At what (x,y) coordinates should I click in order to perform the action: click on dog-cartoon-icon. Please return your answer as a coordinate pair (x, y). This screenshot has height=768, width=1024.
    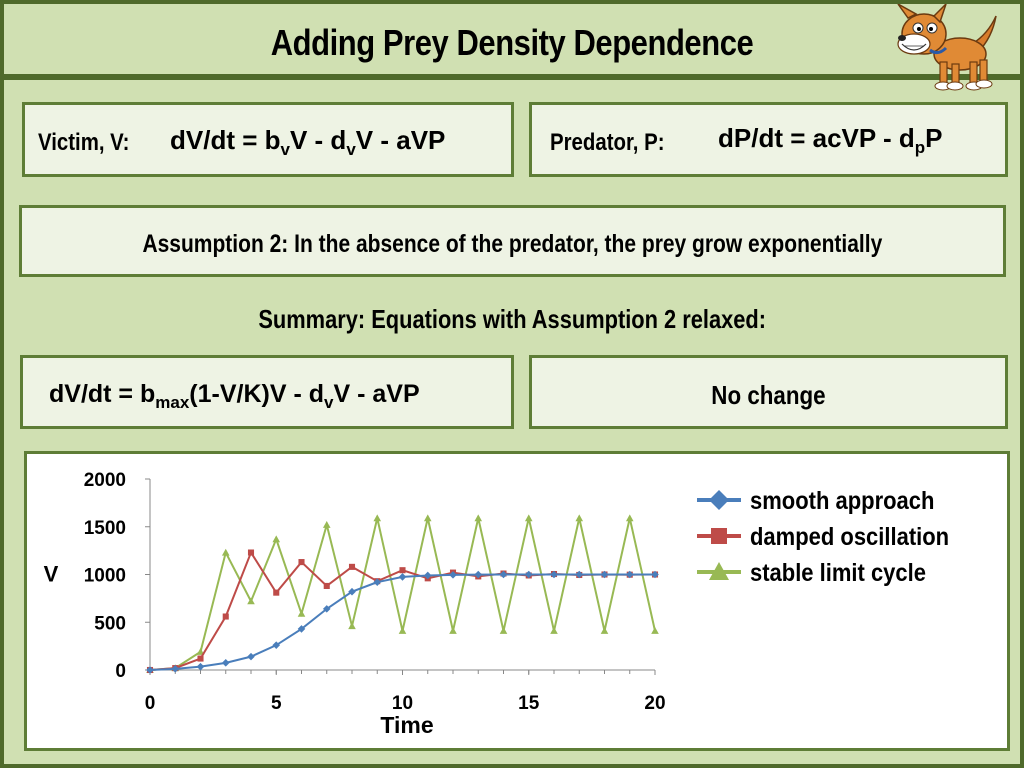
    Looking at the image, I should click on (947, 47).